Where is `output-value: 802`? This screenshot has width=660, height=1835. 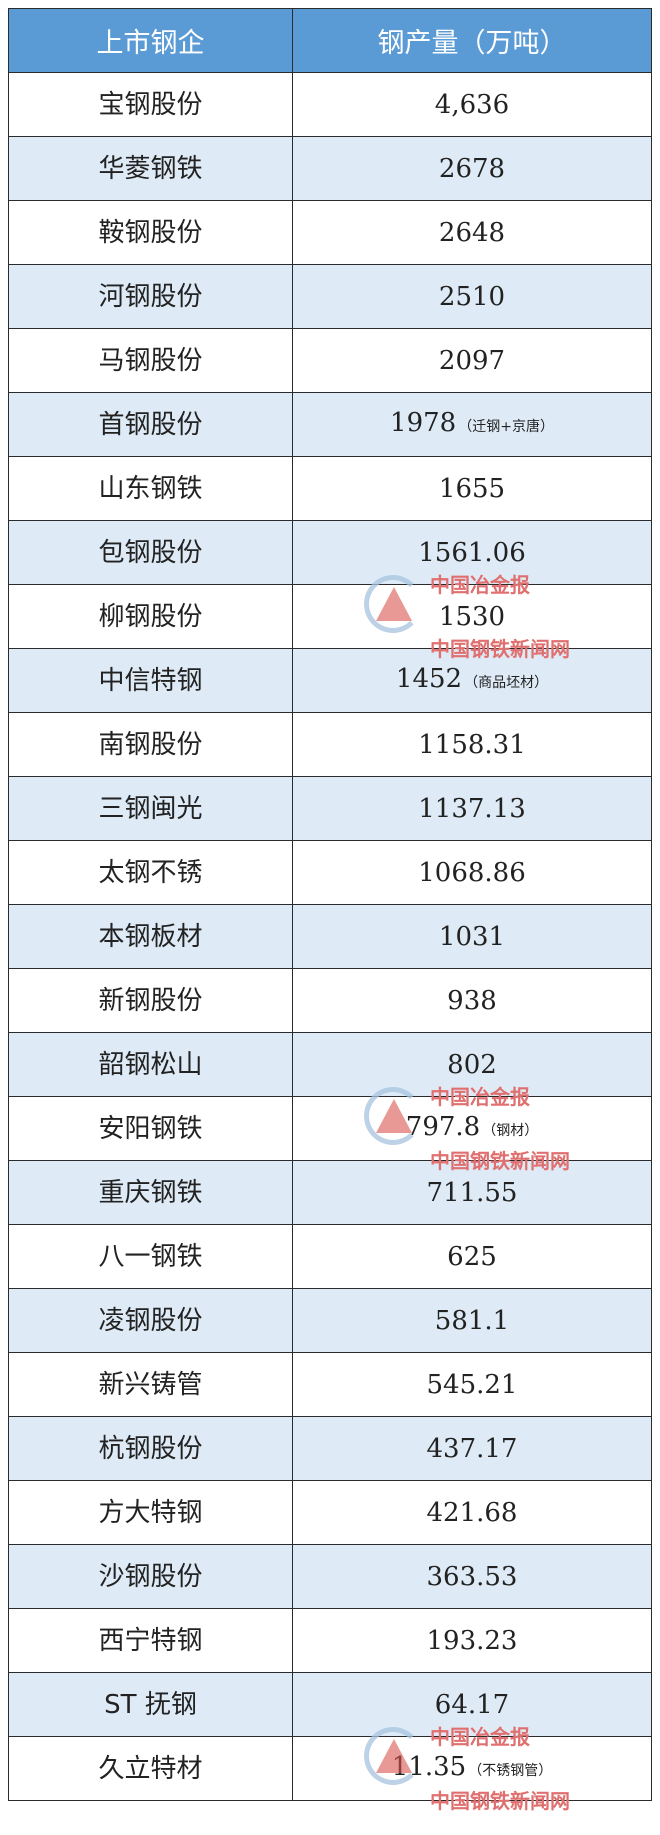 output-value: 802 is located at coordinates (472, 1064).